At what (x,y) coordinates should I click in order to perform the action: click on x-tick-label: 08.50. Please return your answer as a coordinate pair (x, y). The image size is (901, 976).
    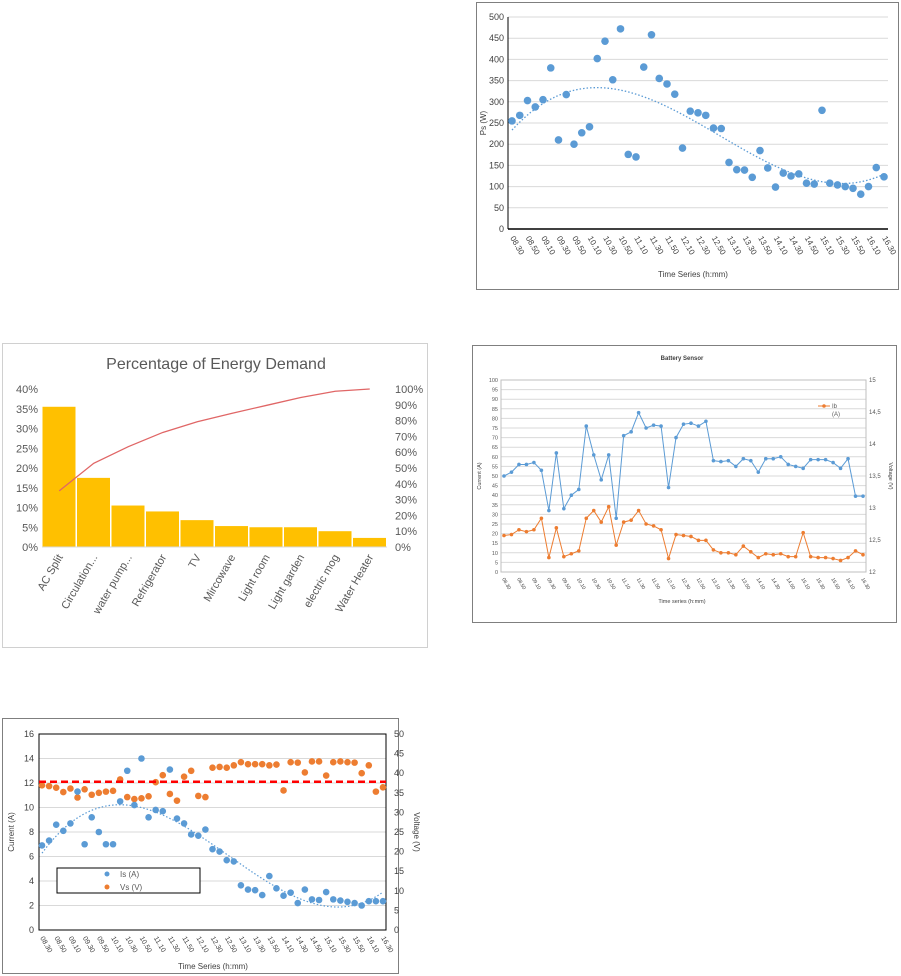
    Looking at the image, I should click on (533, 246).